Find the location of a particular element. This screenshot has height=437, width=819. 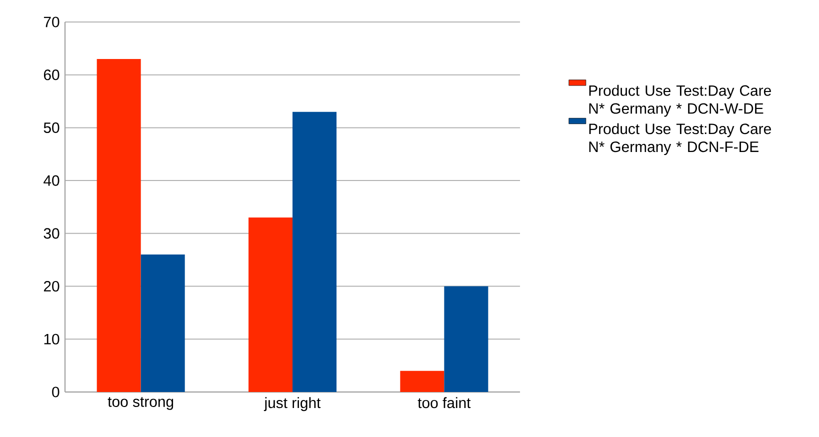

y-tick-label: 20 is located at coordinates (52, 286).